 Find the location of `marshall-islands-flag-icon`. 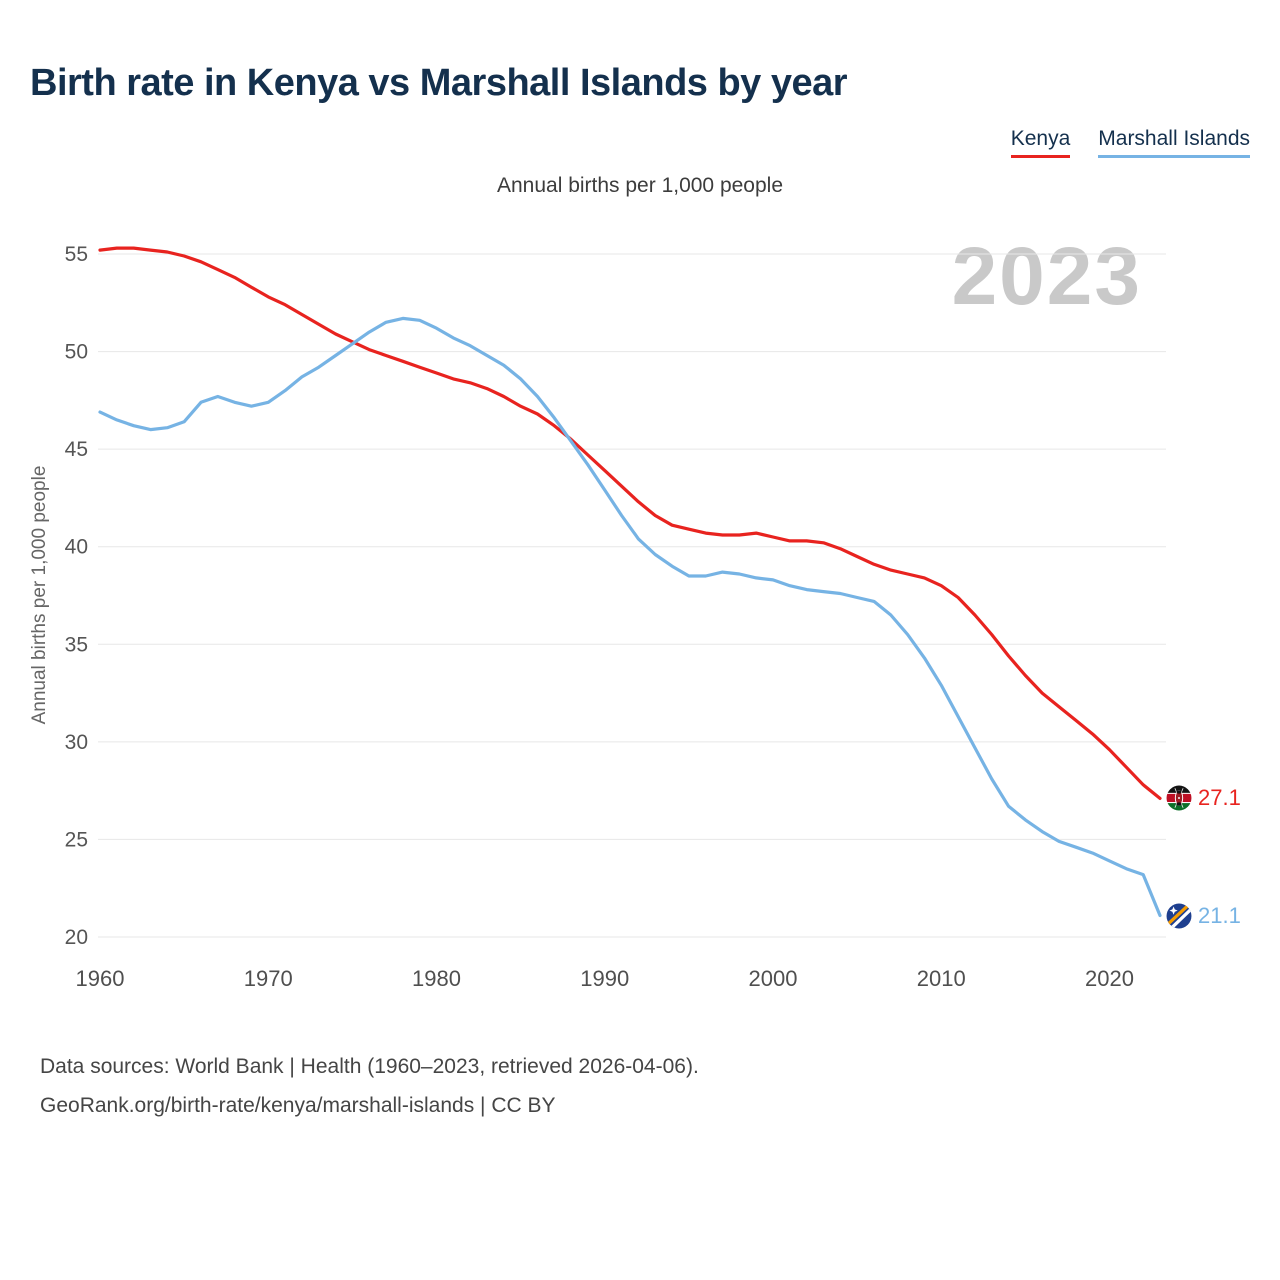

marshall-islands-flag-icon is located at coordinates (1179, 915).